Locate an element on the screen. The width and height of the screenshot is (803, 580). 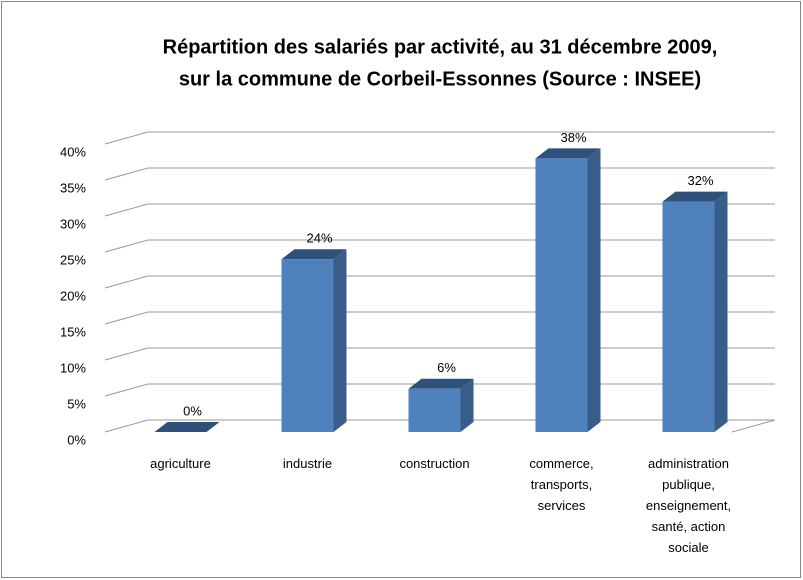
grid-line is located at coordinates (439, 138).